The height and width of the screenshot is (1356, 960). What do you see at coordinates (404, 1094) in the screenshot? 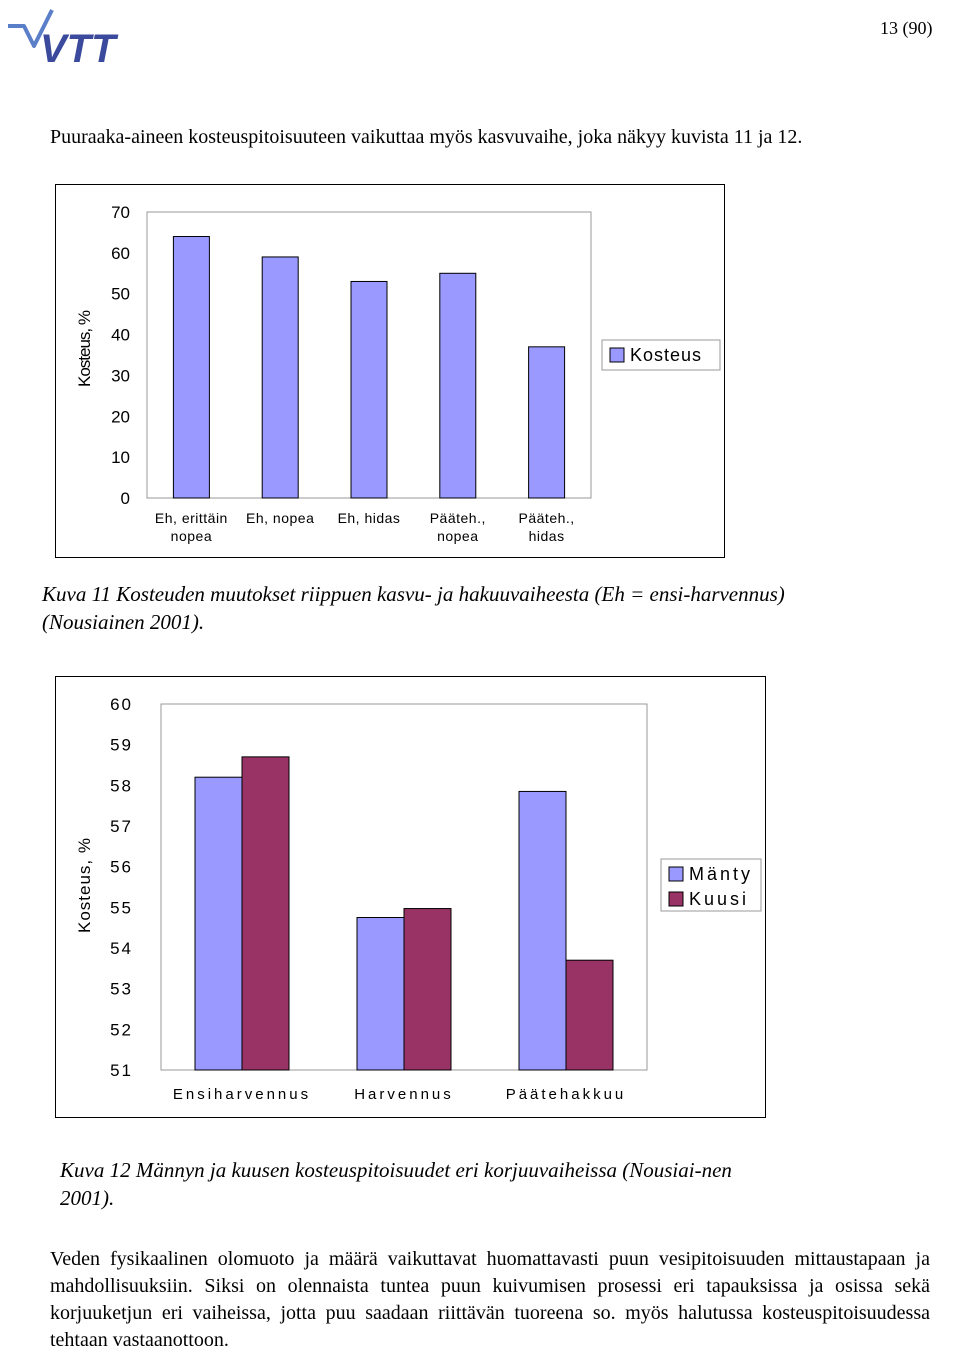
I see `x-category-label: Harvennus` at bounding box center [404, 1094].